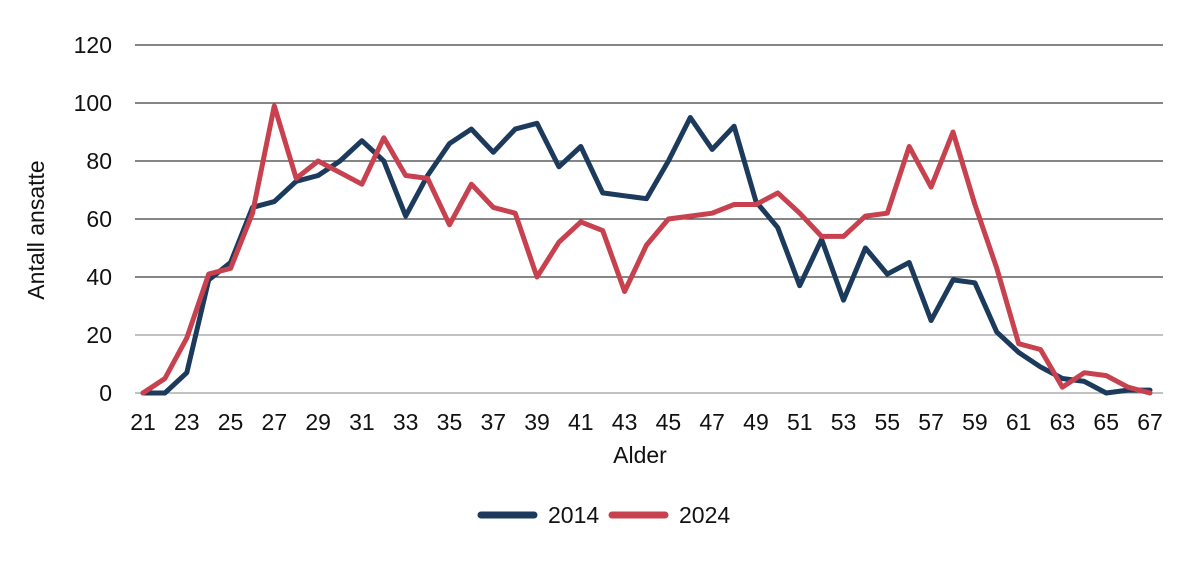 The image size is (1200, 569). Describe the element at coordinates (406, 422) in the screenshot. I see `x-tick-label-33: 33` at that location.